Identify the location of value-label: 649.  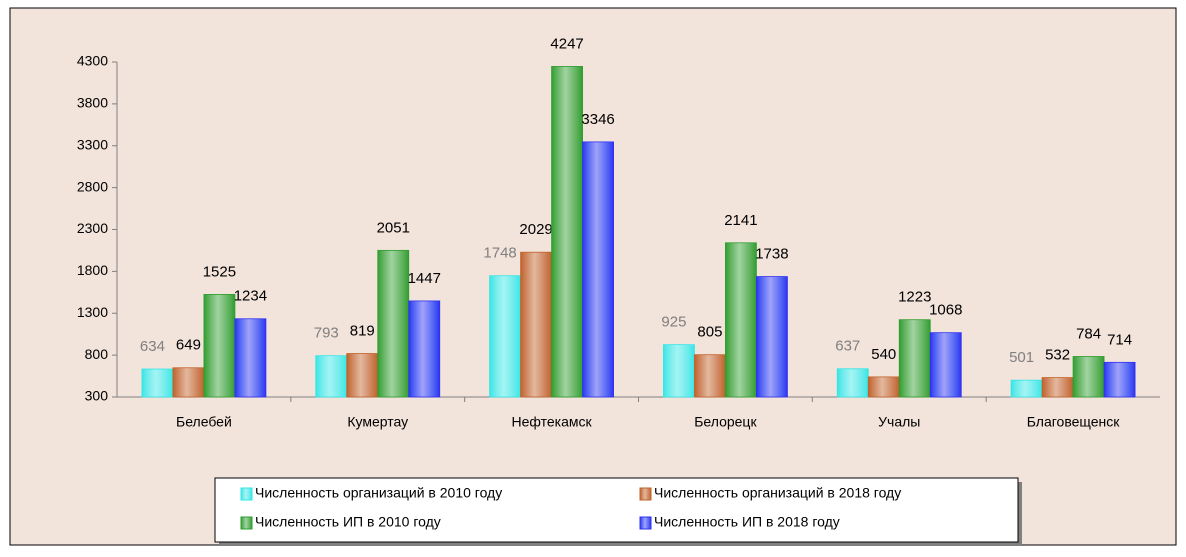
(188, 345).